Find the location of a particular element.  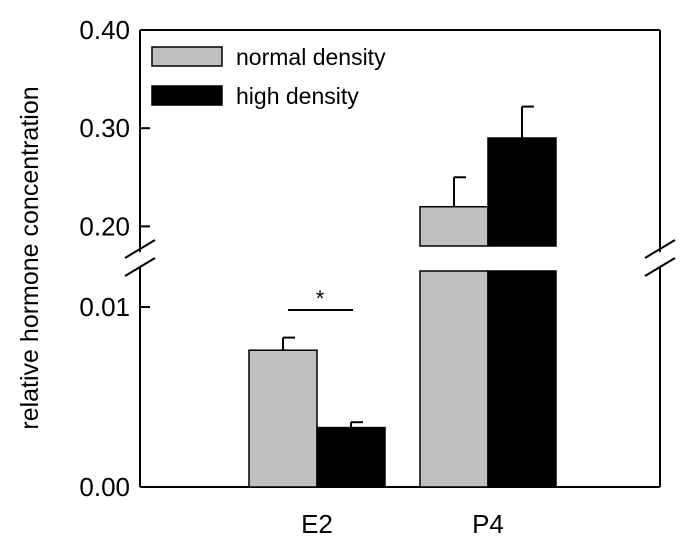

bar-E2-normal-density is located at coordinates (283, 418).